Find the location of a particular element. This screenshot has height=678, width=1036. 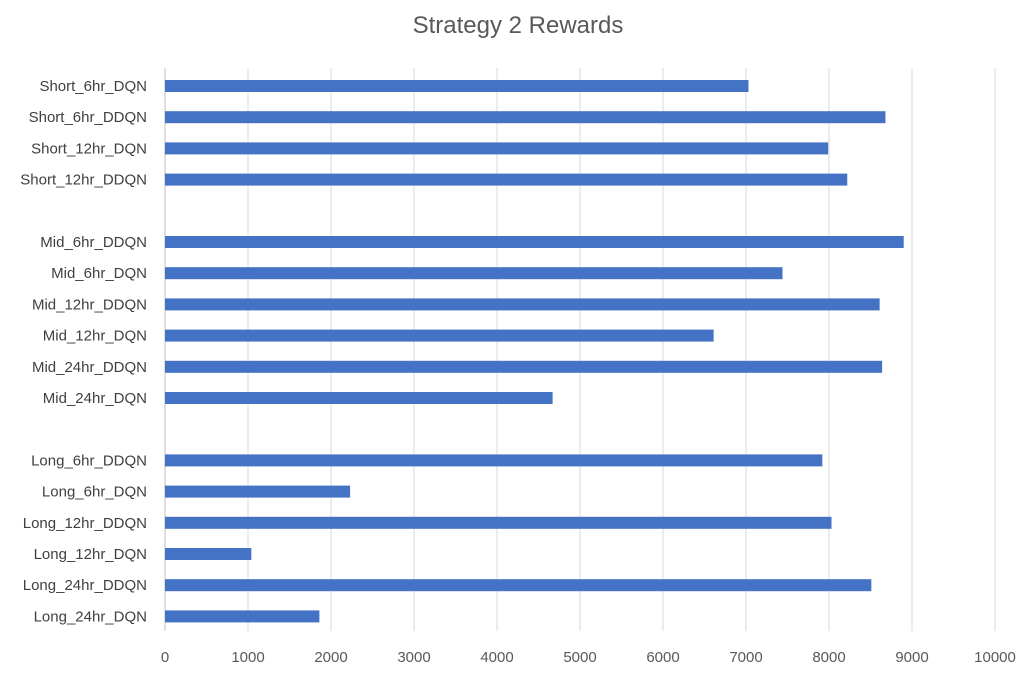

category-label: Short_6hr_DQN is located at coordinates (93, 86).